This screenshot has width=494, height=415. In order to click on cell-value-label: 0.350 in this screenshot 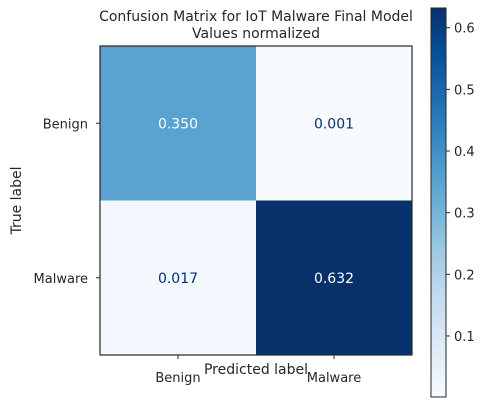, I will do `click(178, 124)`.